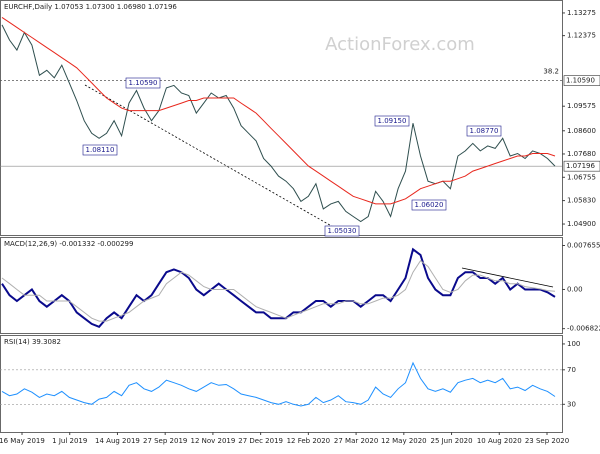 This screenshot has height=454, width=600. I want to click on annotation: 1.10590, so click(143, 83).